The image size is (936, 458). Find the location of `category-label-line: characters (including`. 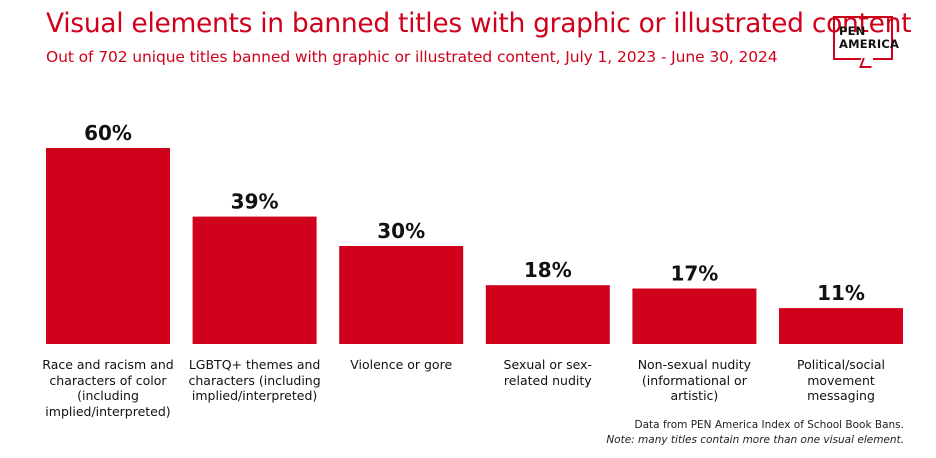

category-label-line: characters (including is located at coordinates (254, 380).